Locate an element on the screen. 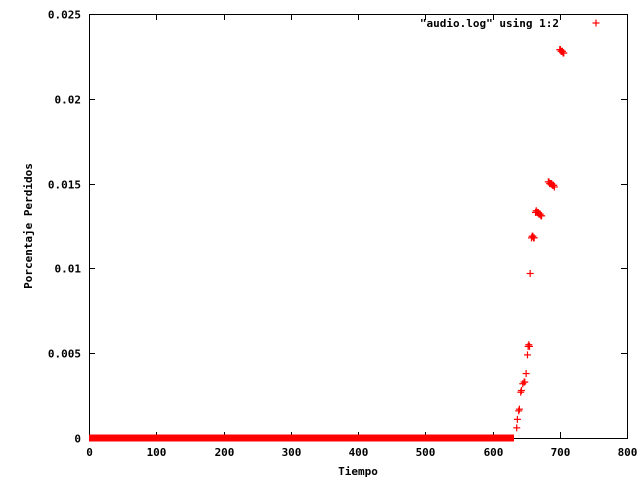 This screenshot has width=640, height=480. x-tick-label: 800 is located at coordinates (628, 452).